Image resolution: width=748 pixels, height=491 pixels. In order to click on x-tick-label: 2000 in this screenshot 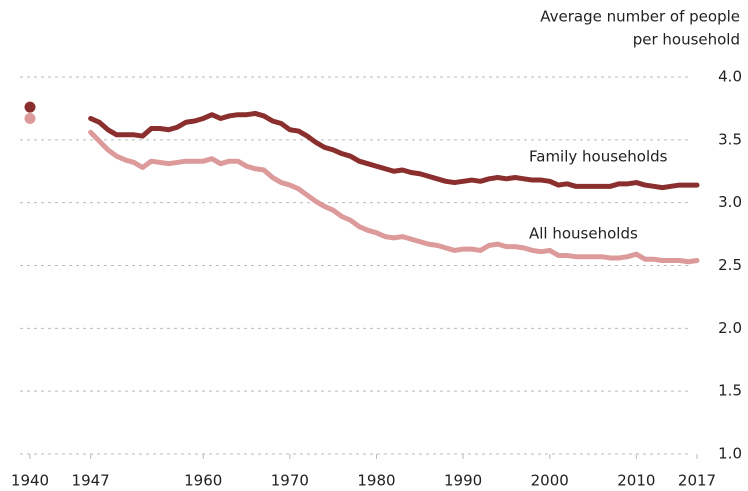, I will do `click(550, 481)`.